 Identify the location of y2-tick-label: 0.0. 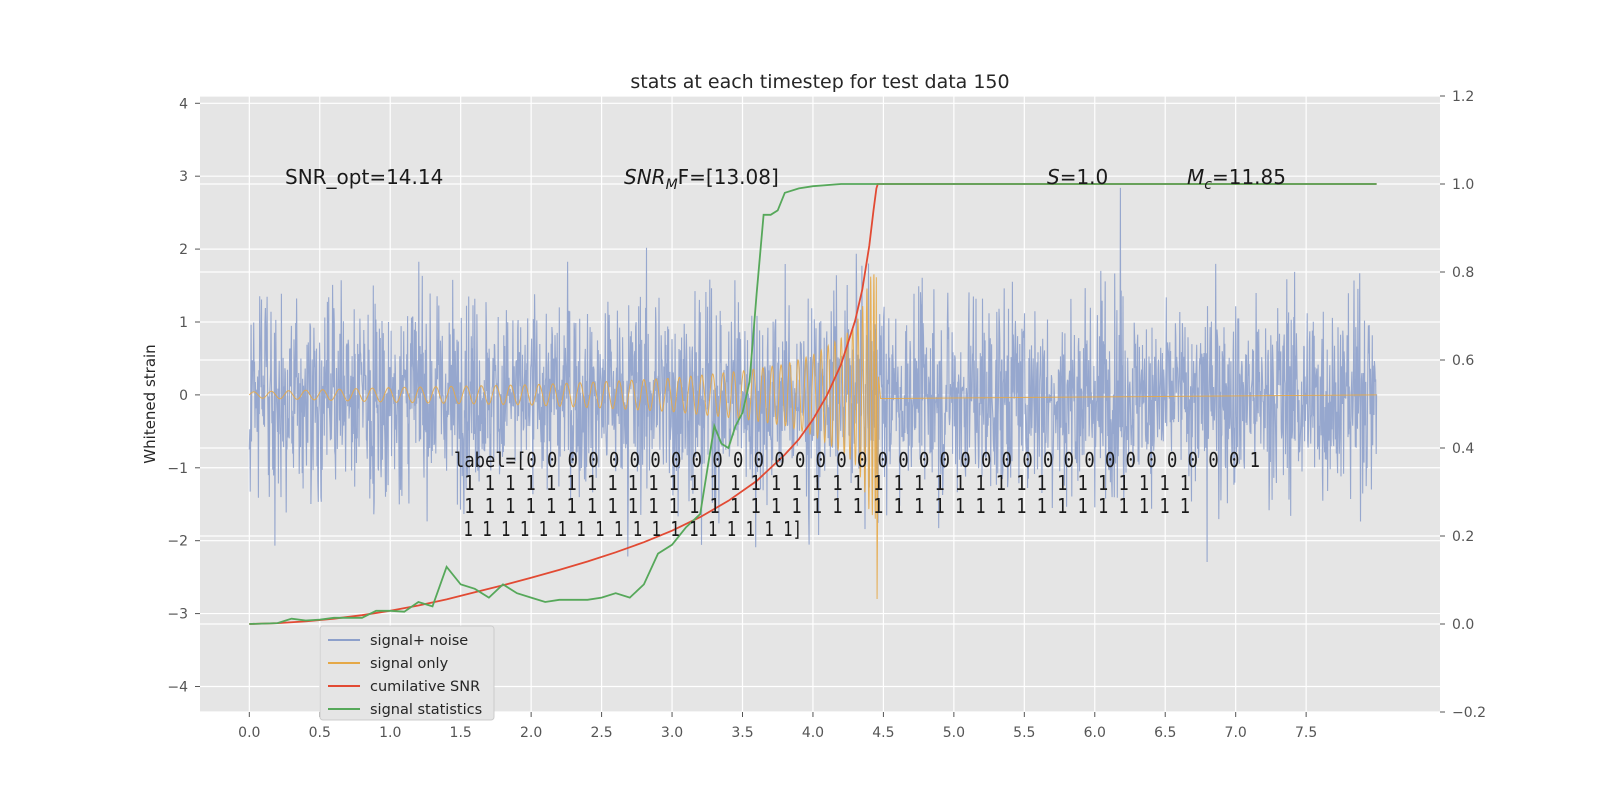
(1463, 625).